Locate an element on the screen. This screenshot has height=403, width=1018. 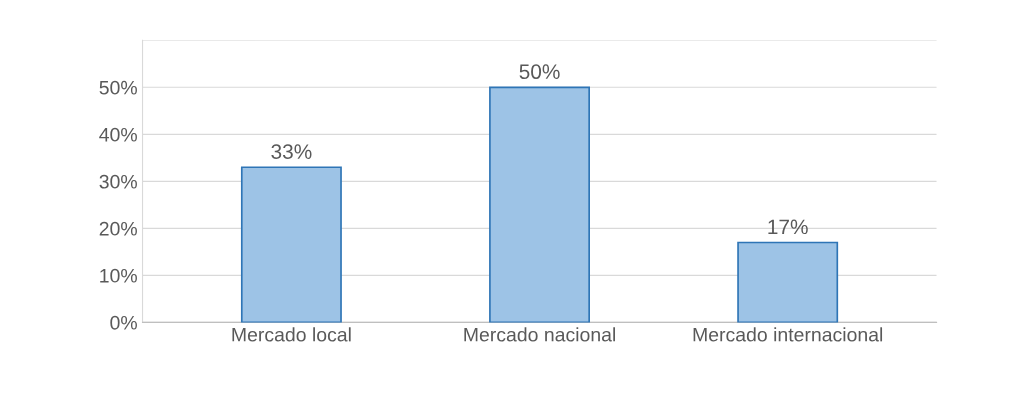
y-tick-label: 40% is located at coordinates (118, 134).